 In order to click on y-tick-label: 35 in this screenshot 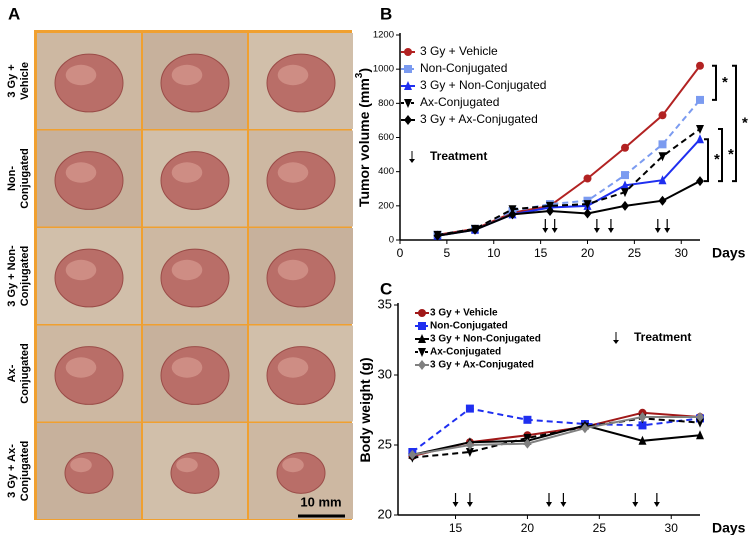, I will do `click(385, 303)`.